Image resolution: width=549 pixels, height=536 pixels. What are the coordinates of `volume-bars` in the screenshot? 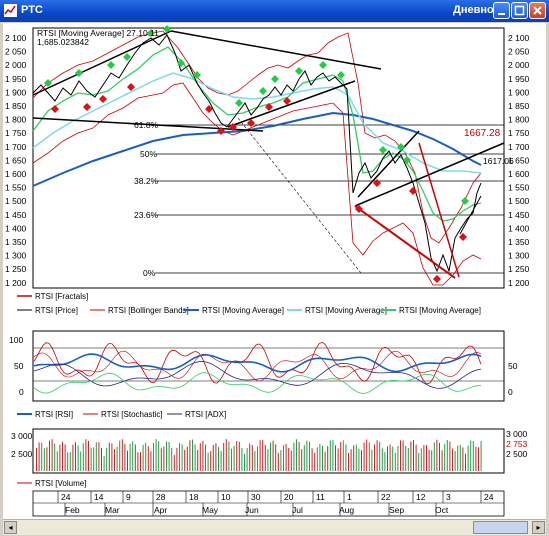 It's located at (259, 455).